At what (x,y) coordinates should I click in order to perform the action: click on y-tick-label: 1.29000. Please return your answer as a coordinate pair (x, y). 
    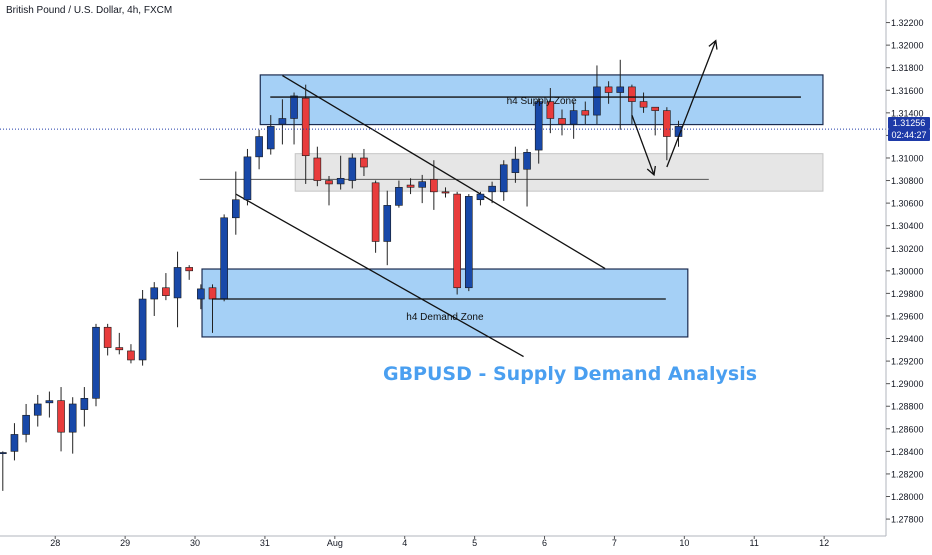
    Looking at the image, I should click on (907, 384).